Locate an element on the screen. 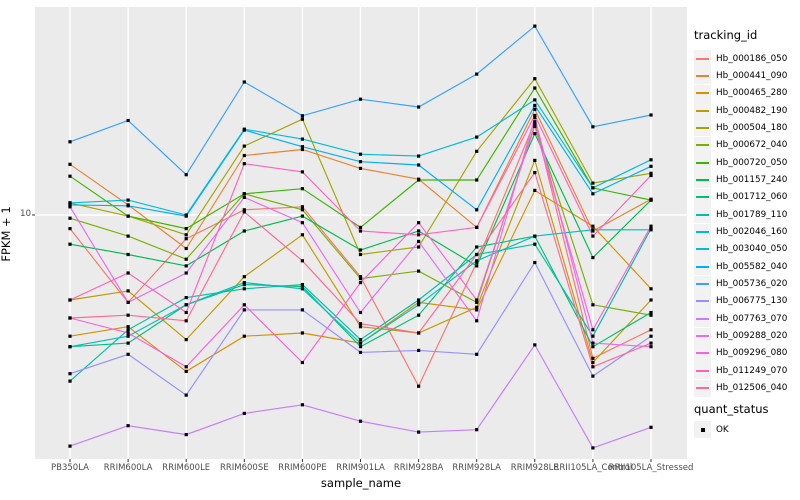 This screenshot has width=800, height=500. legend-entry-label: Hb_000720_050 is located at coordinates (752, 162).